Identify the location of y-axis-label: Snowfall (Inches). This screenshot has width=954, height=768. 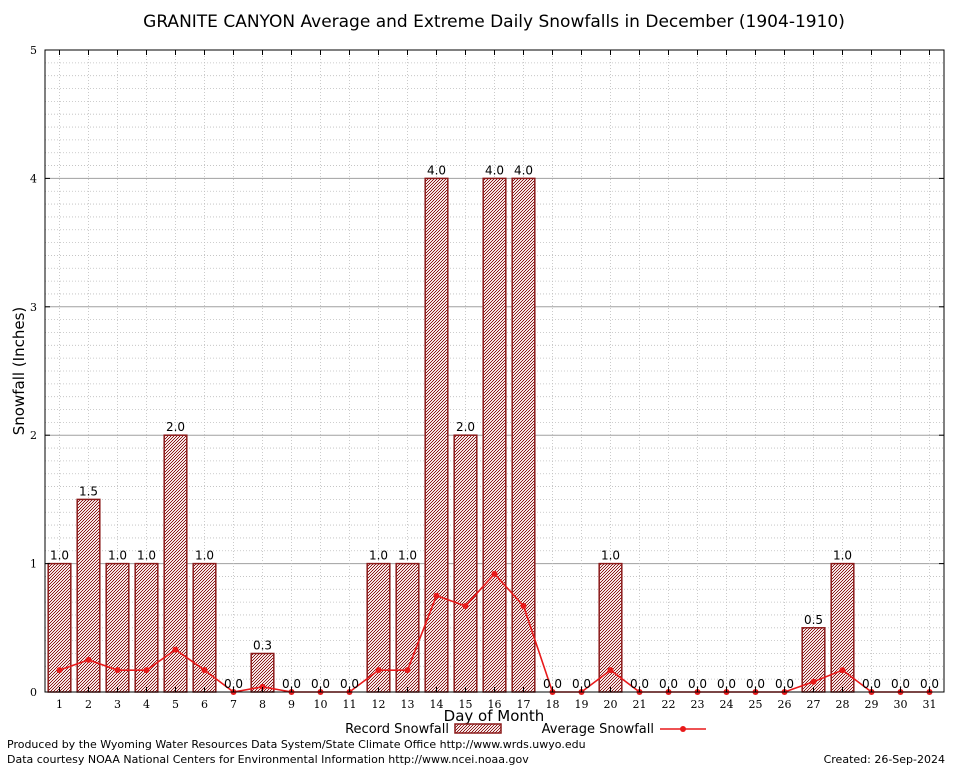
(19, 371).